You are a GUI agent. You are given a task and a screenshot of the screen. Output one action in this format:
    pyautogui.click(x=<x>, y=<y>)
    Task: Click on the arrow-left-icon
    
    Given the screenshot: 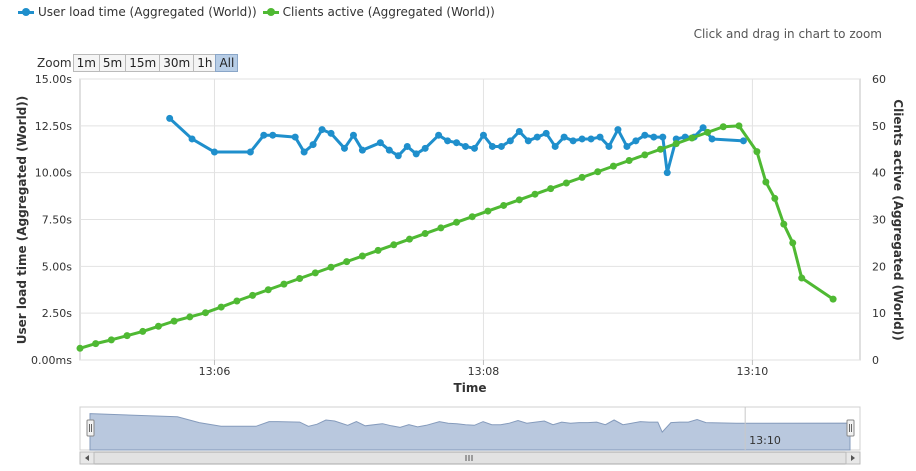 What is the action you would take?
    pyautogui.click(x=87, y=458)
    